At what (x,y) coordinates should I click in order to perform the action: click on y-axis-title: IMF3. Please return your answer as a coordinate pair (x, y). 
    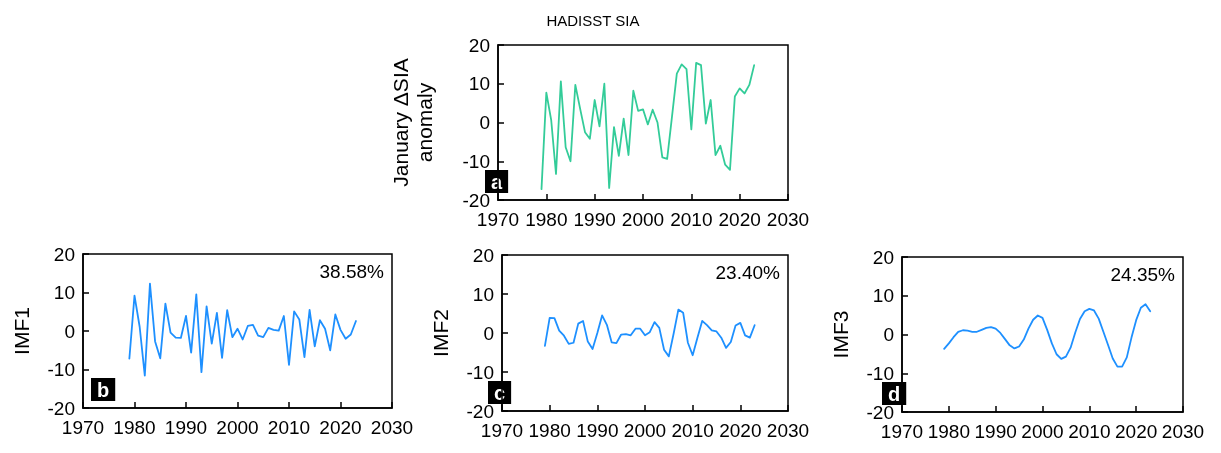
    Looking at the image, I should click on (840, 334).